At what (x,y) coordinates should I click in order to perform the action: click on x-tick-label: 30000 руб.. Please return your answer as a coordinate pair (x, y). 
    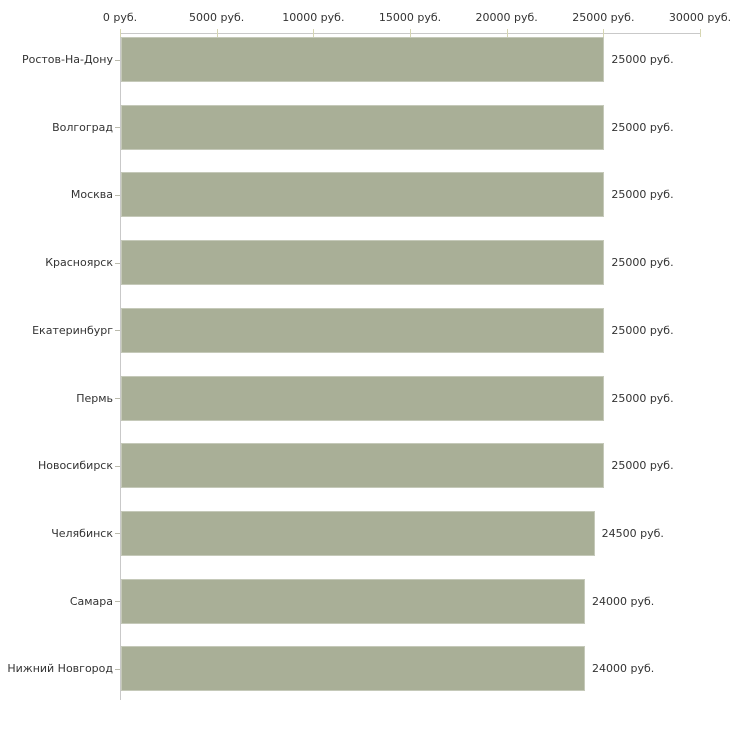
    Looking at the image, I should click on (699, 17).